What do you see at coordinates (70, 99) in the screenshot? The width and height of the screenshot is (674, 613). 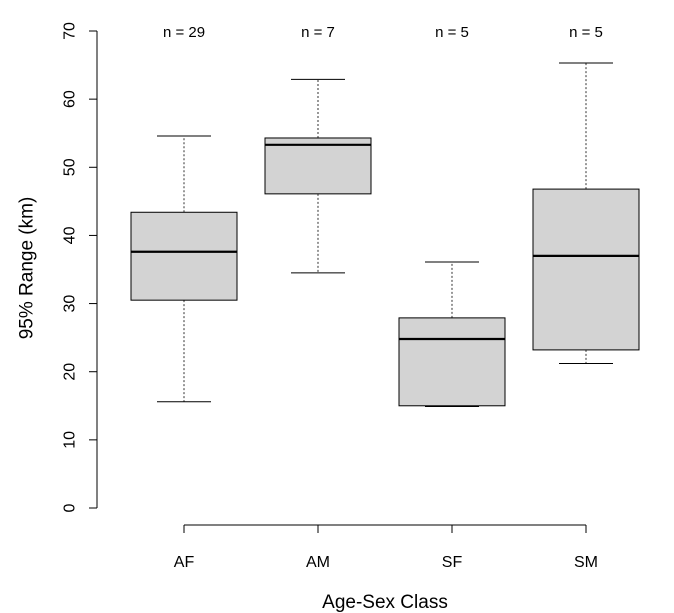 I see `y-tick-label: 60` at bounding box center [70, 99].